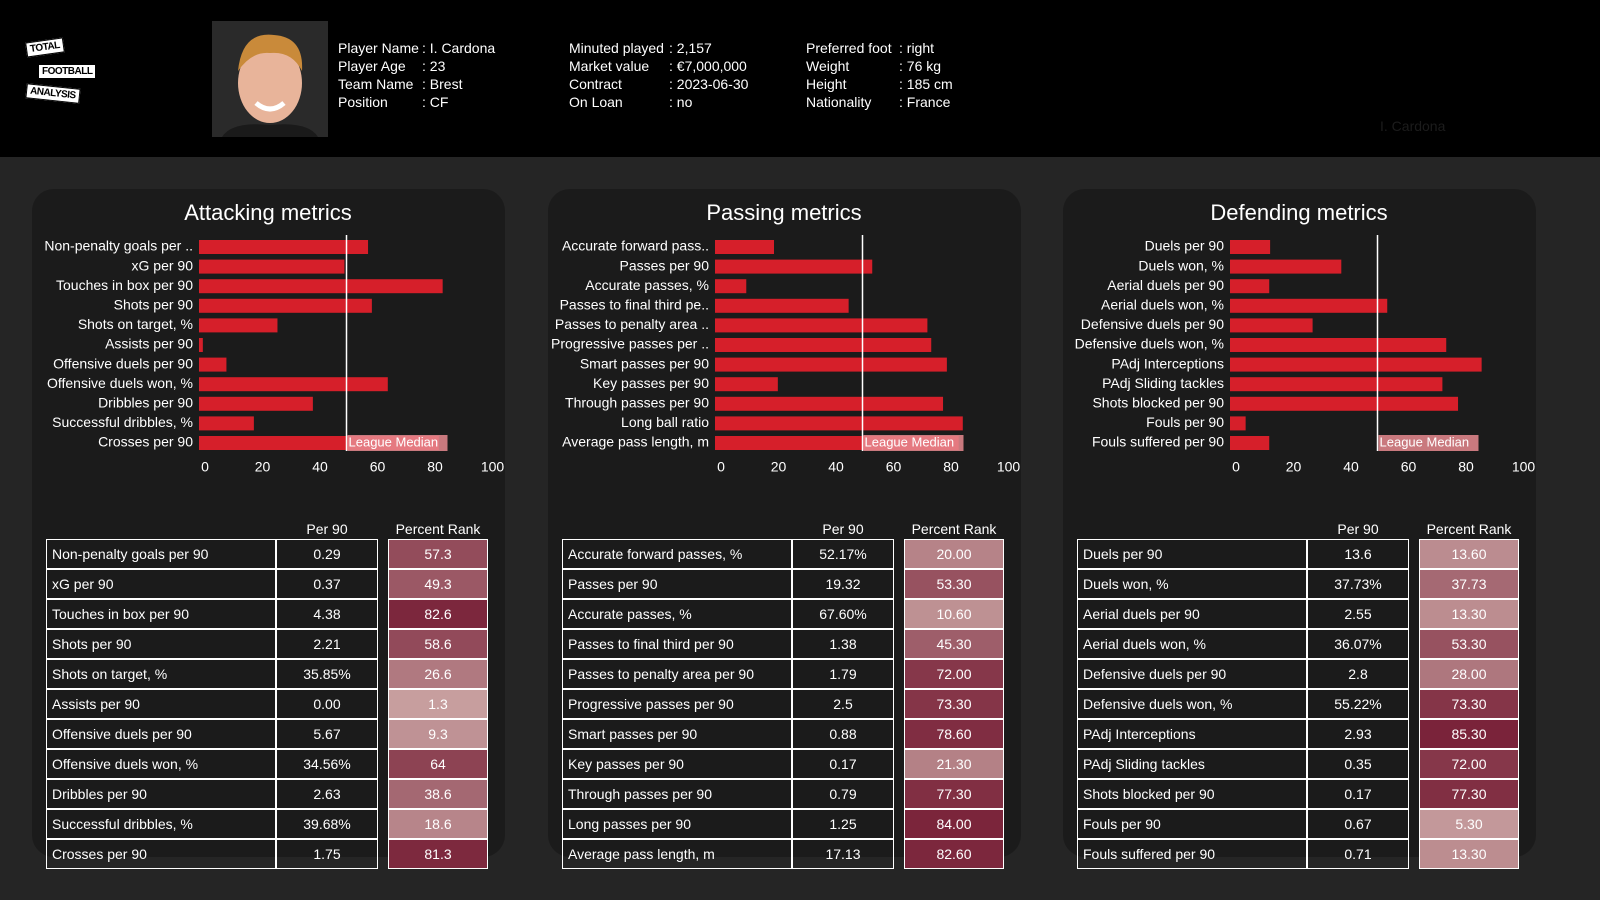 The image size is (1600, 900). Describe the element at coordinates (149, 344) in the screenshot. I see `category-label: Assists per 90` at that location.